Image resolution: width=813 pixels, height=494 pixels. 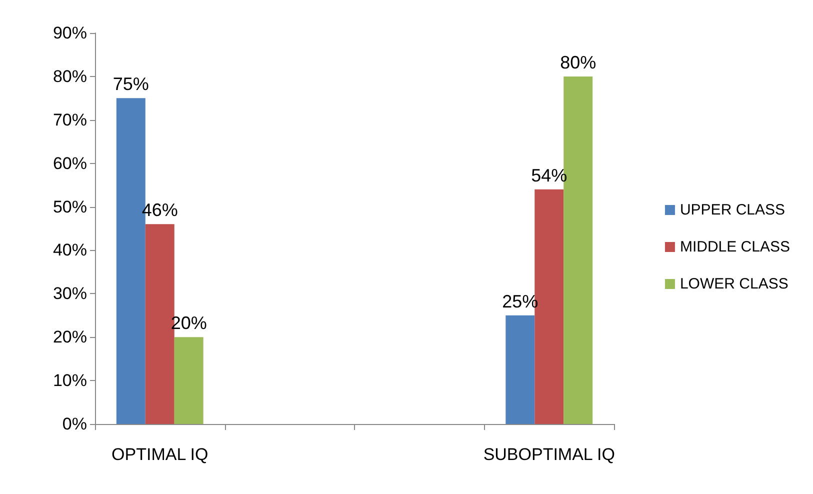 What do you see at coordinates (69, 380) in the screenshot?
I see `y-tick-label: 10%` at bounding box center [69, 380].